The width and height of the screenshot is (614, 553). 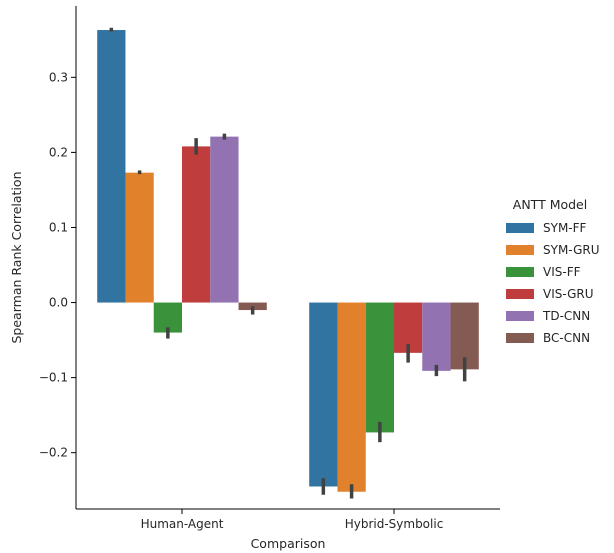 I want to click on legend-label-sym-ff: SYM-FF, so click(x=565, y=228).